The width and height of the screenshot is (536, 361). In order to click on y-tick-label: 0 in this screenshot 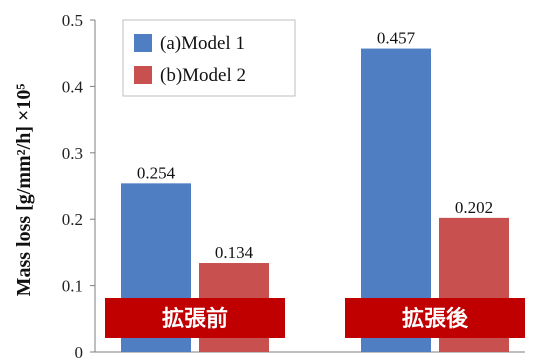, I will do `click(79, 352)`.